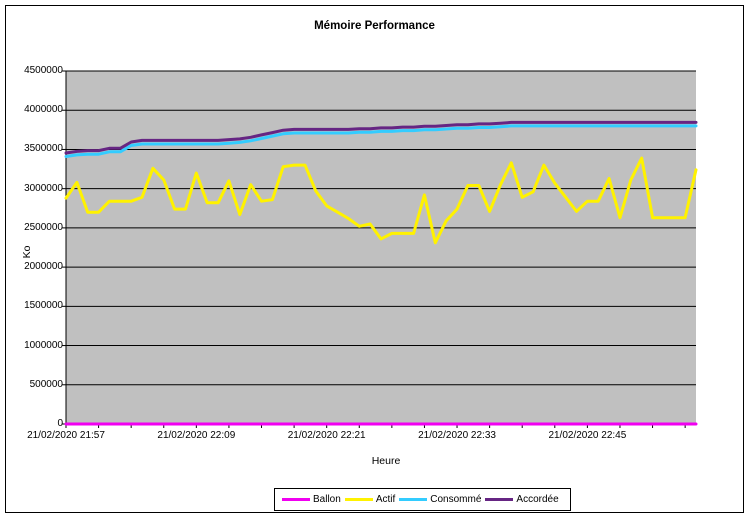 This screenshot has width=749, height=518. What do you see at coordinates (326, 435) in the screenshot?
I see `x-axis-tick-label: 21/02/2020 22:21` at bounding box center [326, 435].